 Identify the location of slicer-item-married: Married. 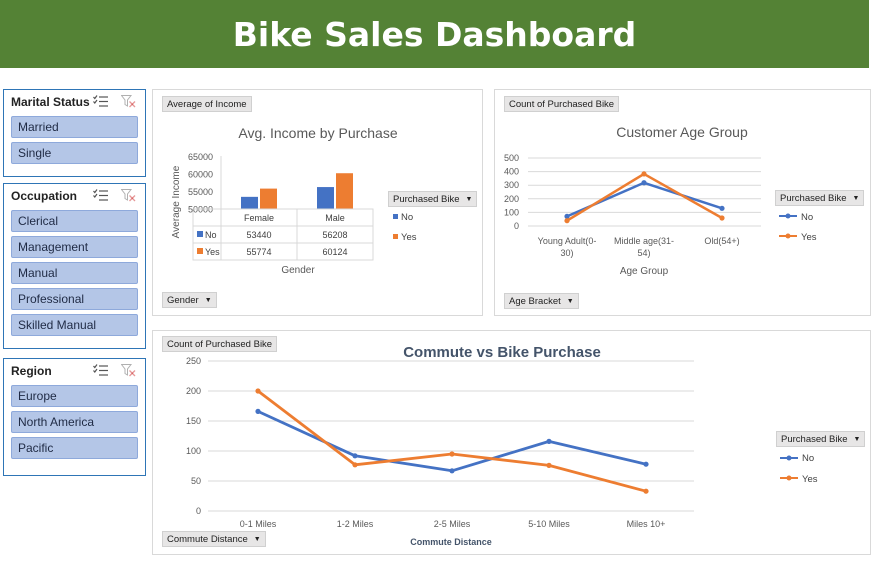
(74, 127).